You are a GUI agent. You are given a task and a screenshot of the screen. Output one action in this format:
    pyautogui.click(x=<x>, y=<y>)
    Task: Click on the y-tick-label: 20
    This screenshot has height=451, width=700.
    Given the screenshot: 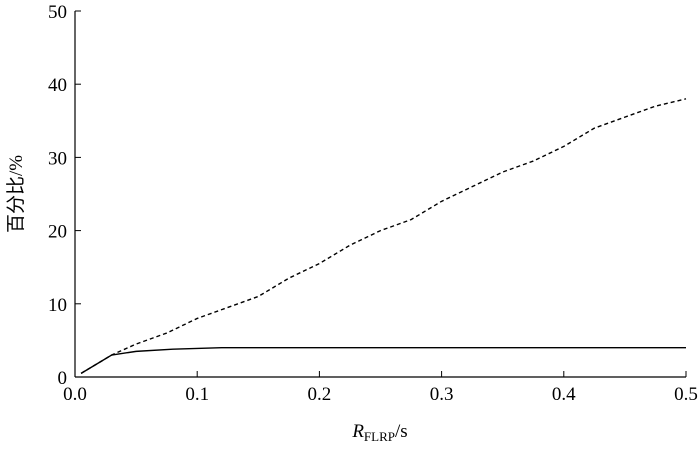 What is the action you would take?
    pyautogui.click(x=57, y=232)
    